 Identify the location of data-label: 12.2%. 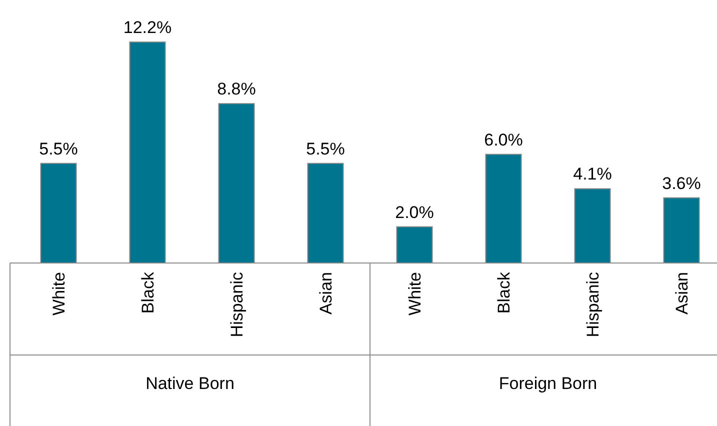
(147, 27).